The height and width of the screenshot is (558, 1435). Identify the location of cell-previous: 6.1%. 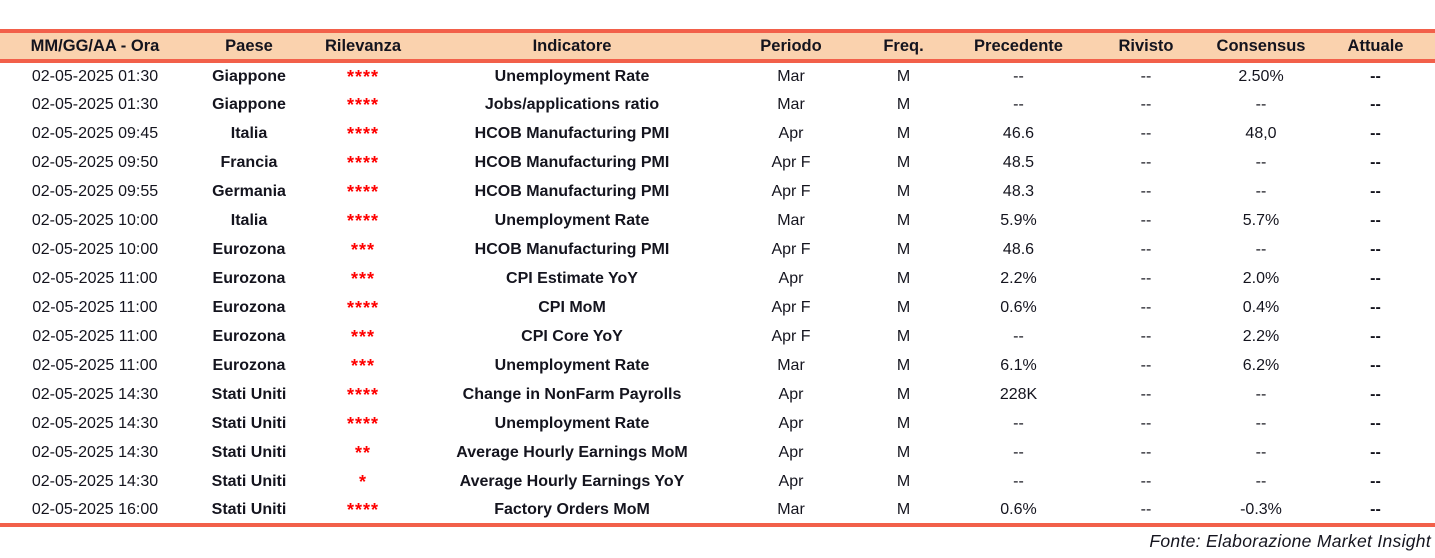
(1018, 365).